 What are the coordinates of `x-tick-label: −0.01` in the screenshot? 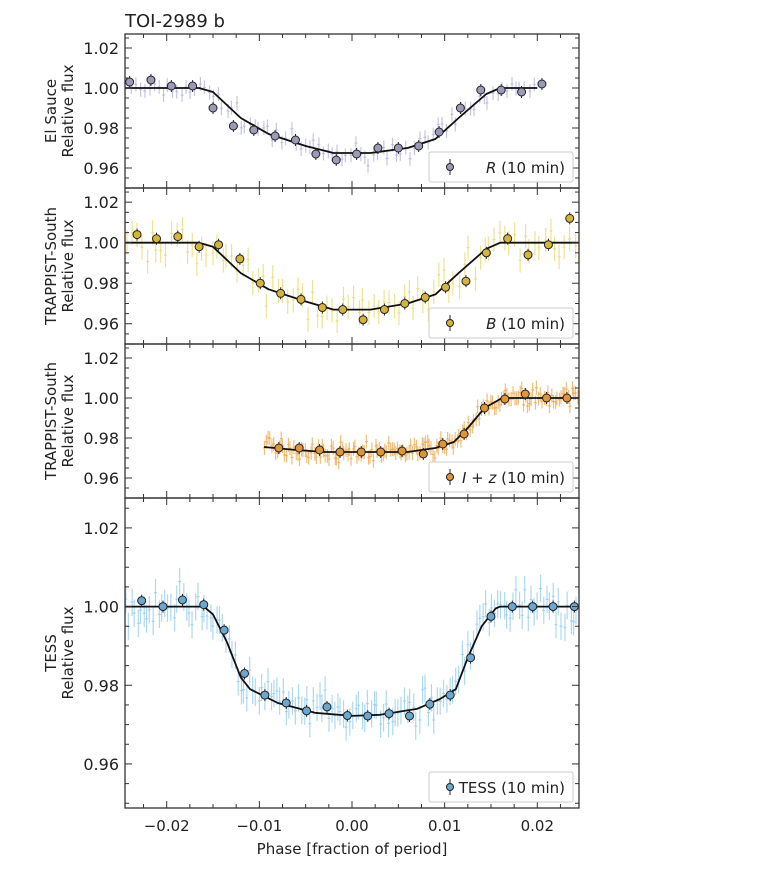 It's located at (259, 826).